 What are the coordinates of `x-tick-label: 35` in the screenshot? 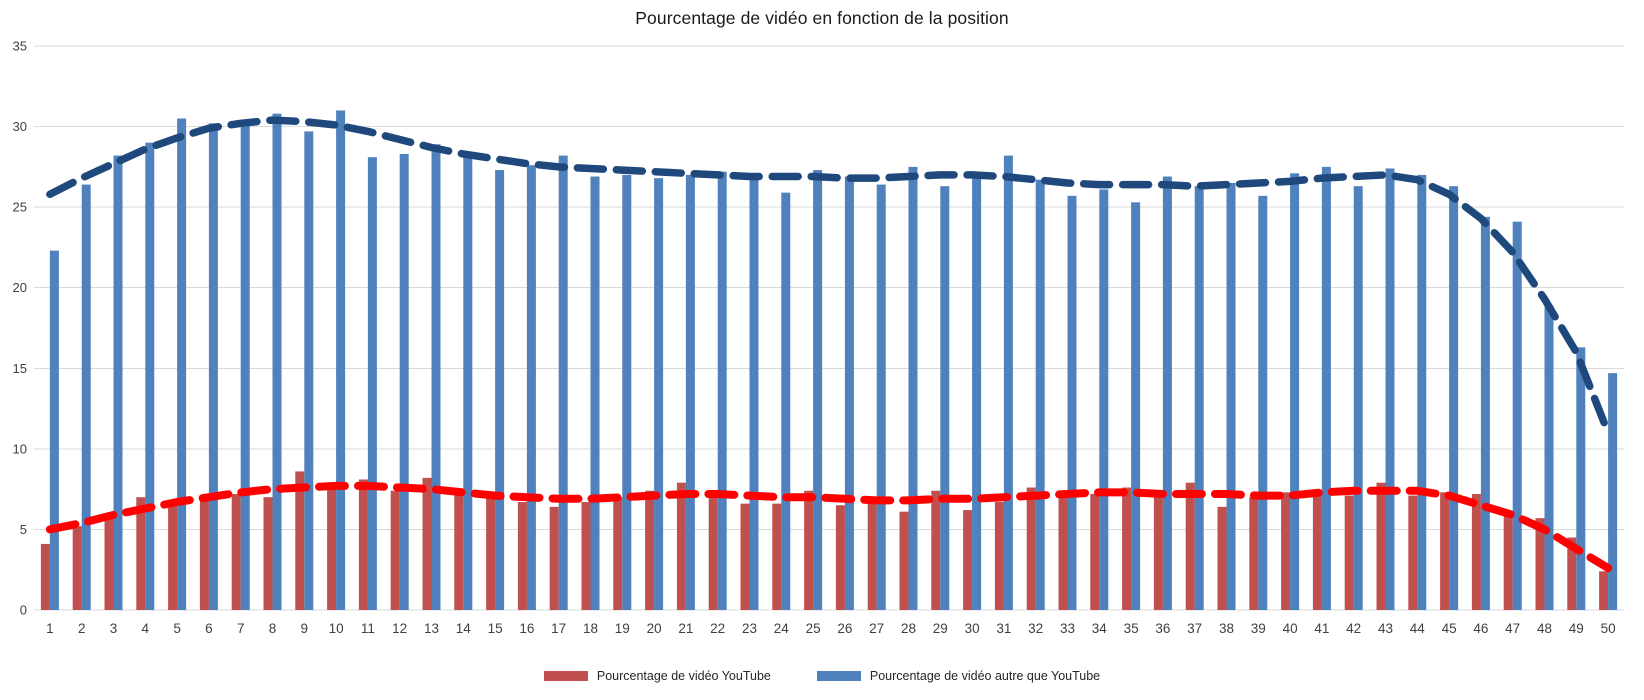 It's located at (1131, 628).